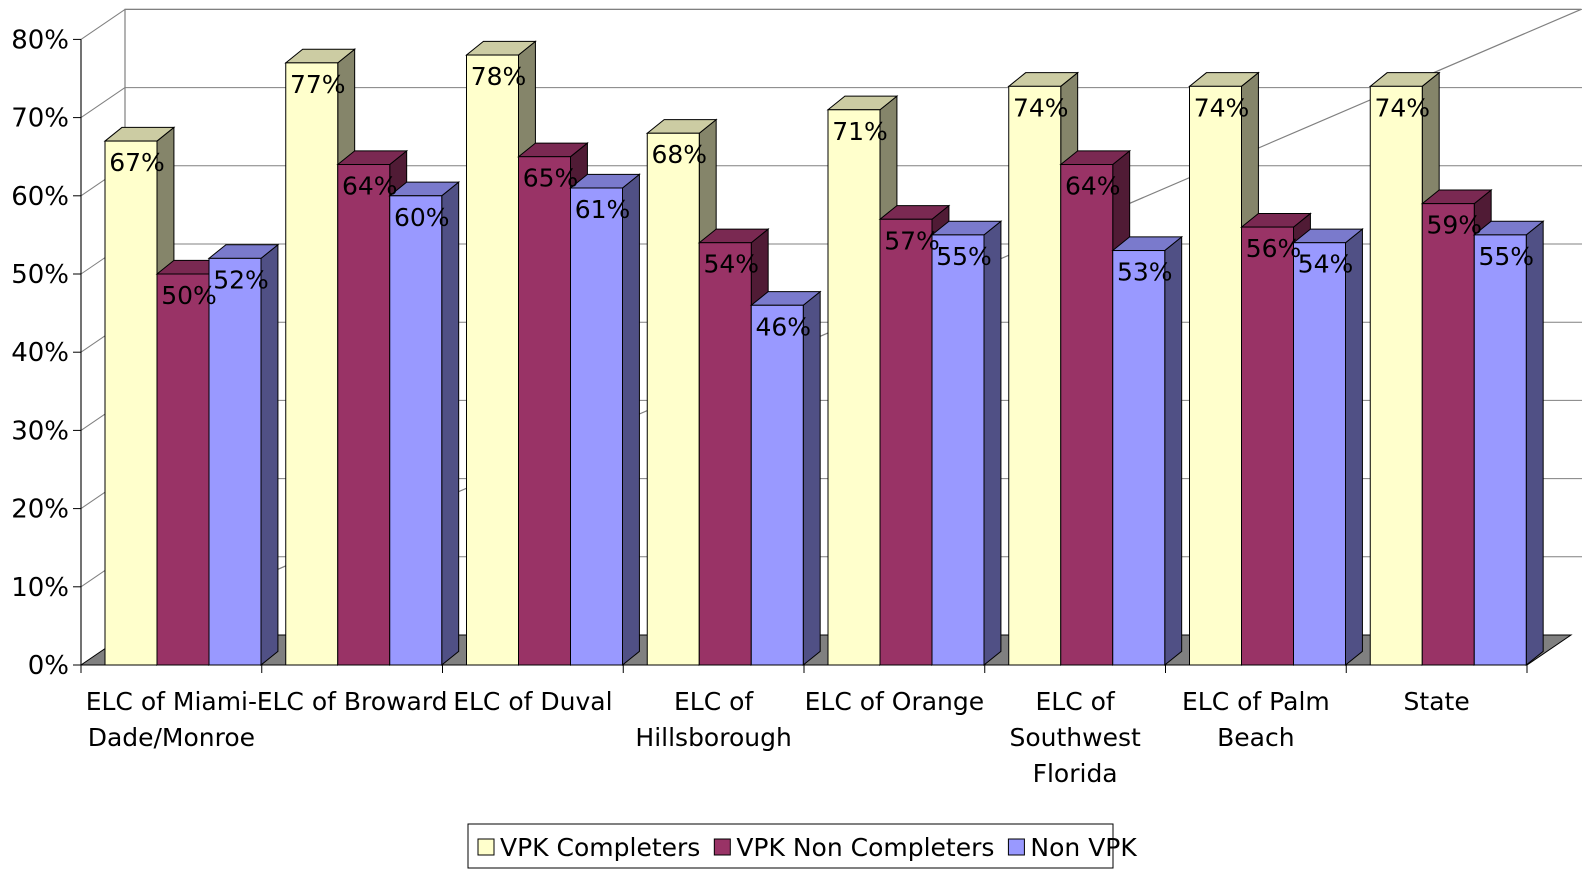 The image size is (1582, 874). I want to click on legend-box, so click(790, 846).